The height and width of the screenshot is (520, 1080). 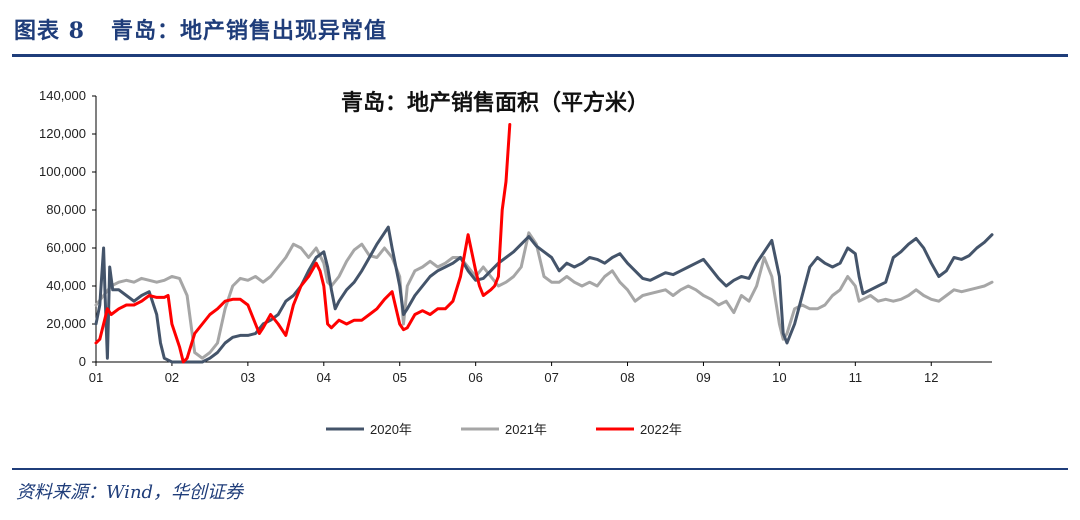 What do you see at coordinates (96, 377) in the screenshot?
I see `x-tick-label: 01` at bounding box center [96, 377].